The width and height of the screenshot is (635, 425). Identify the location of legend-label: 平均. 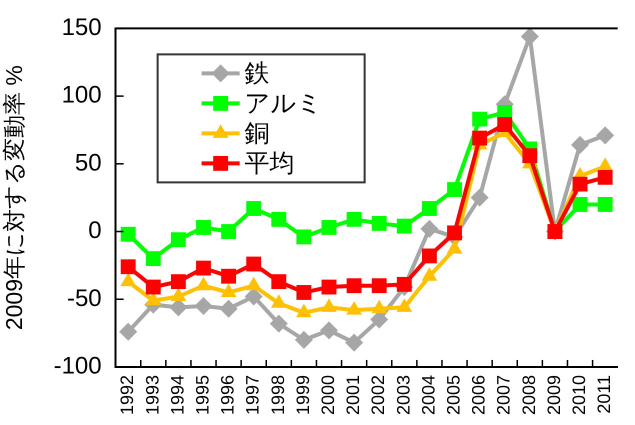
(269, 163).